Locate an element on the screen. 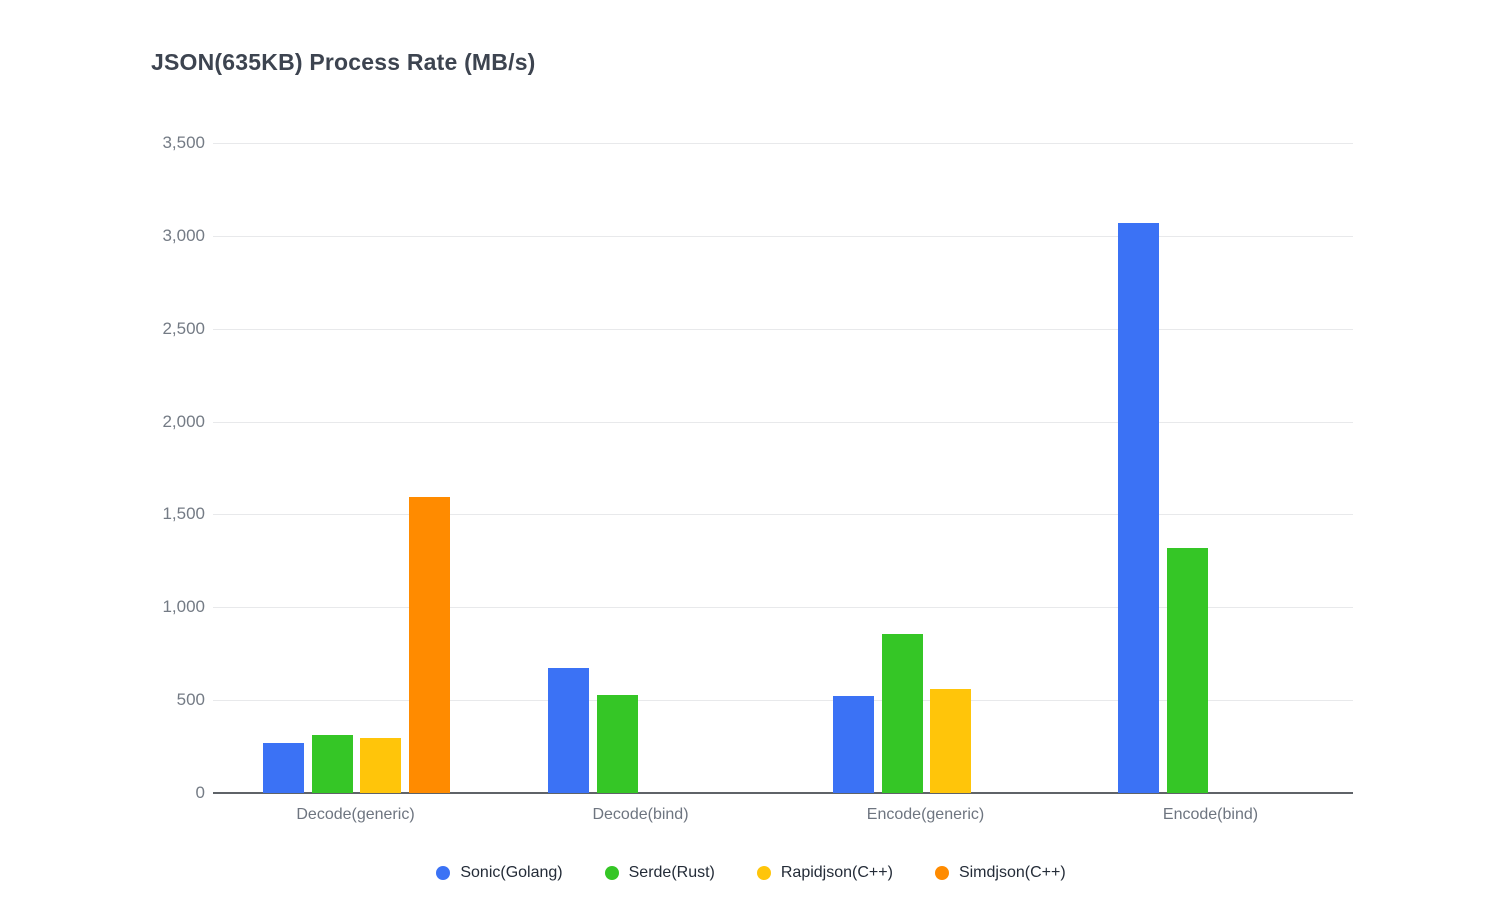  chart-title: JSON(635KB) Process Rate (MB/s) is located at coordinates (343, 62).